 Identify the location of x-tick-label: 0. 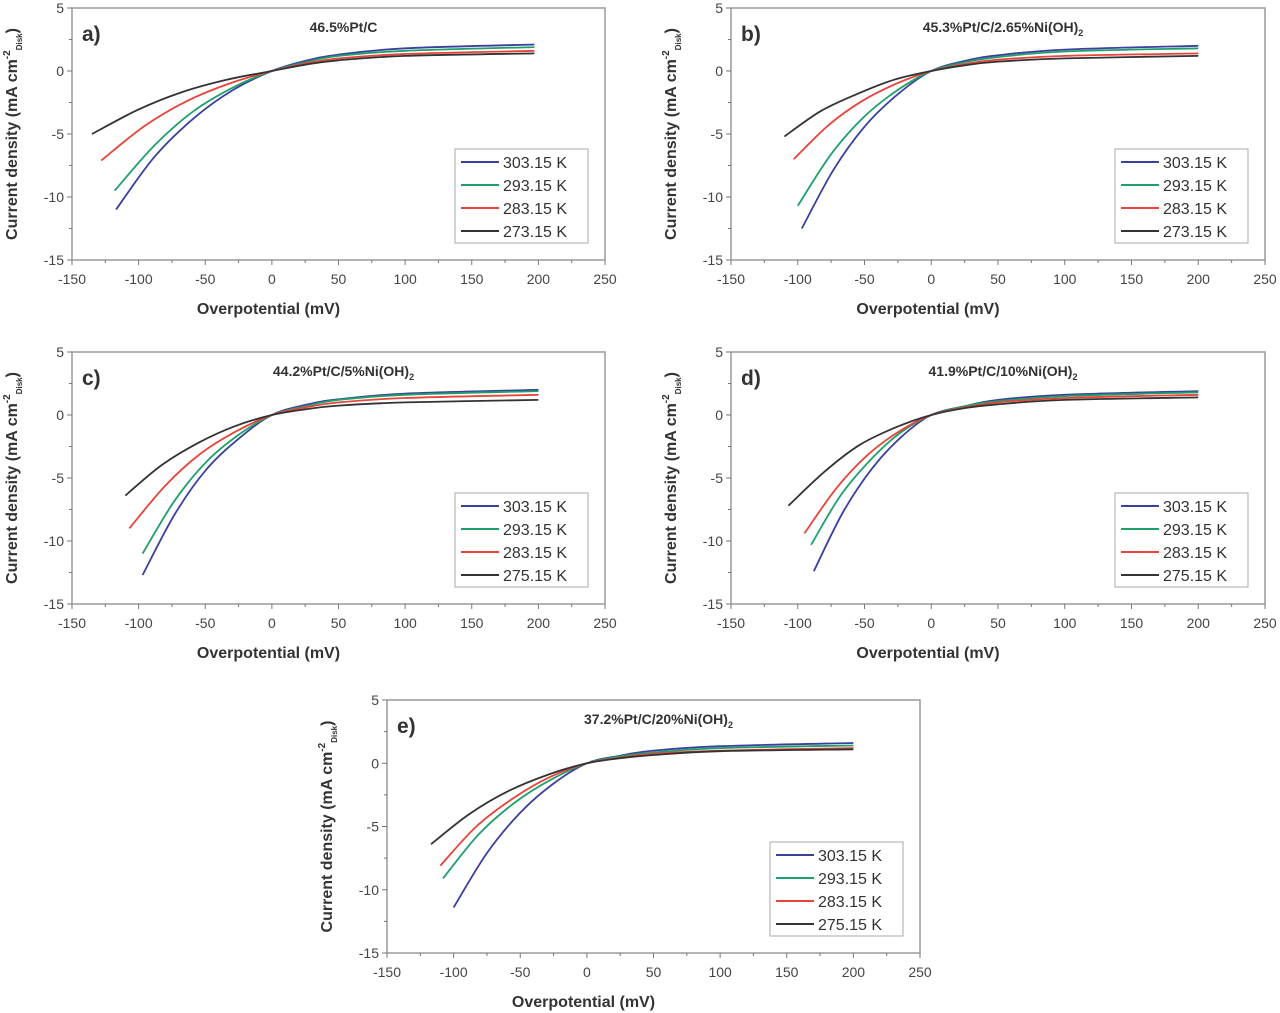
(272, 623).